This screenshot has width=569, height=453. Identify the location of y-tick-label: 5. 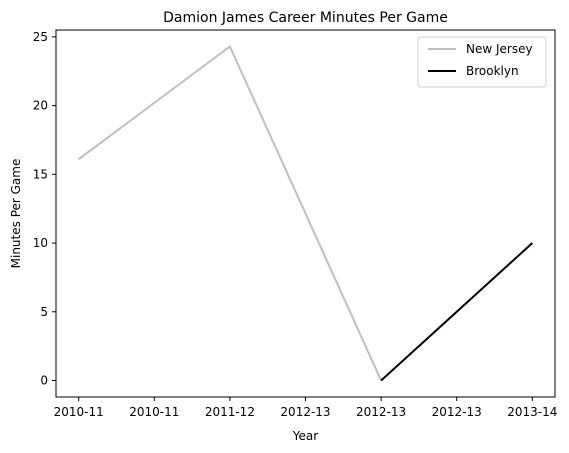
(44, 312).